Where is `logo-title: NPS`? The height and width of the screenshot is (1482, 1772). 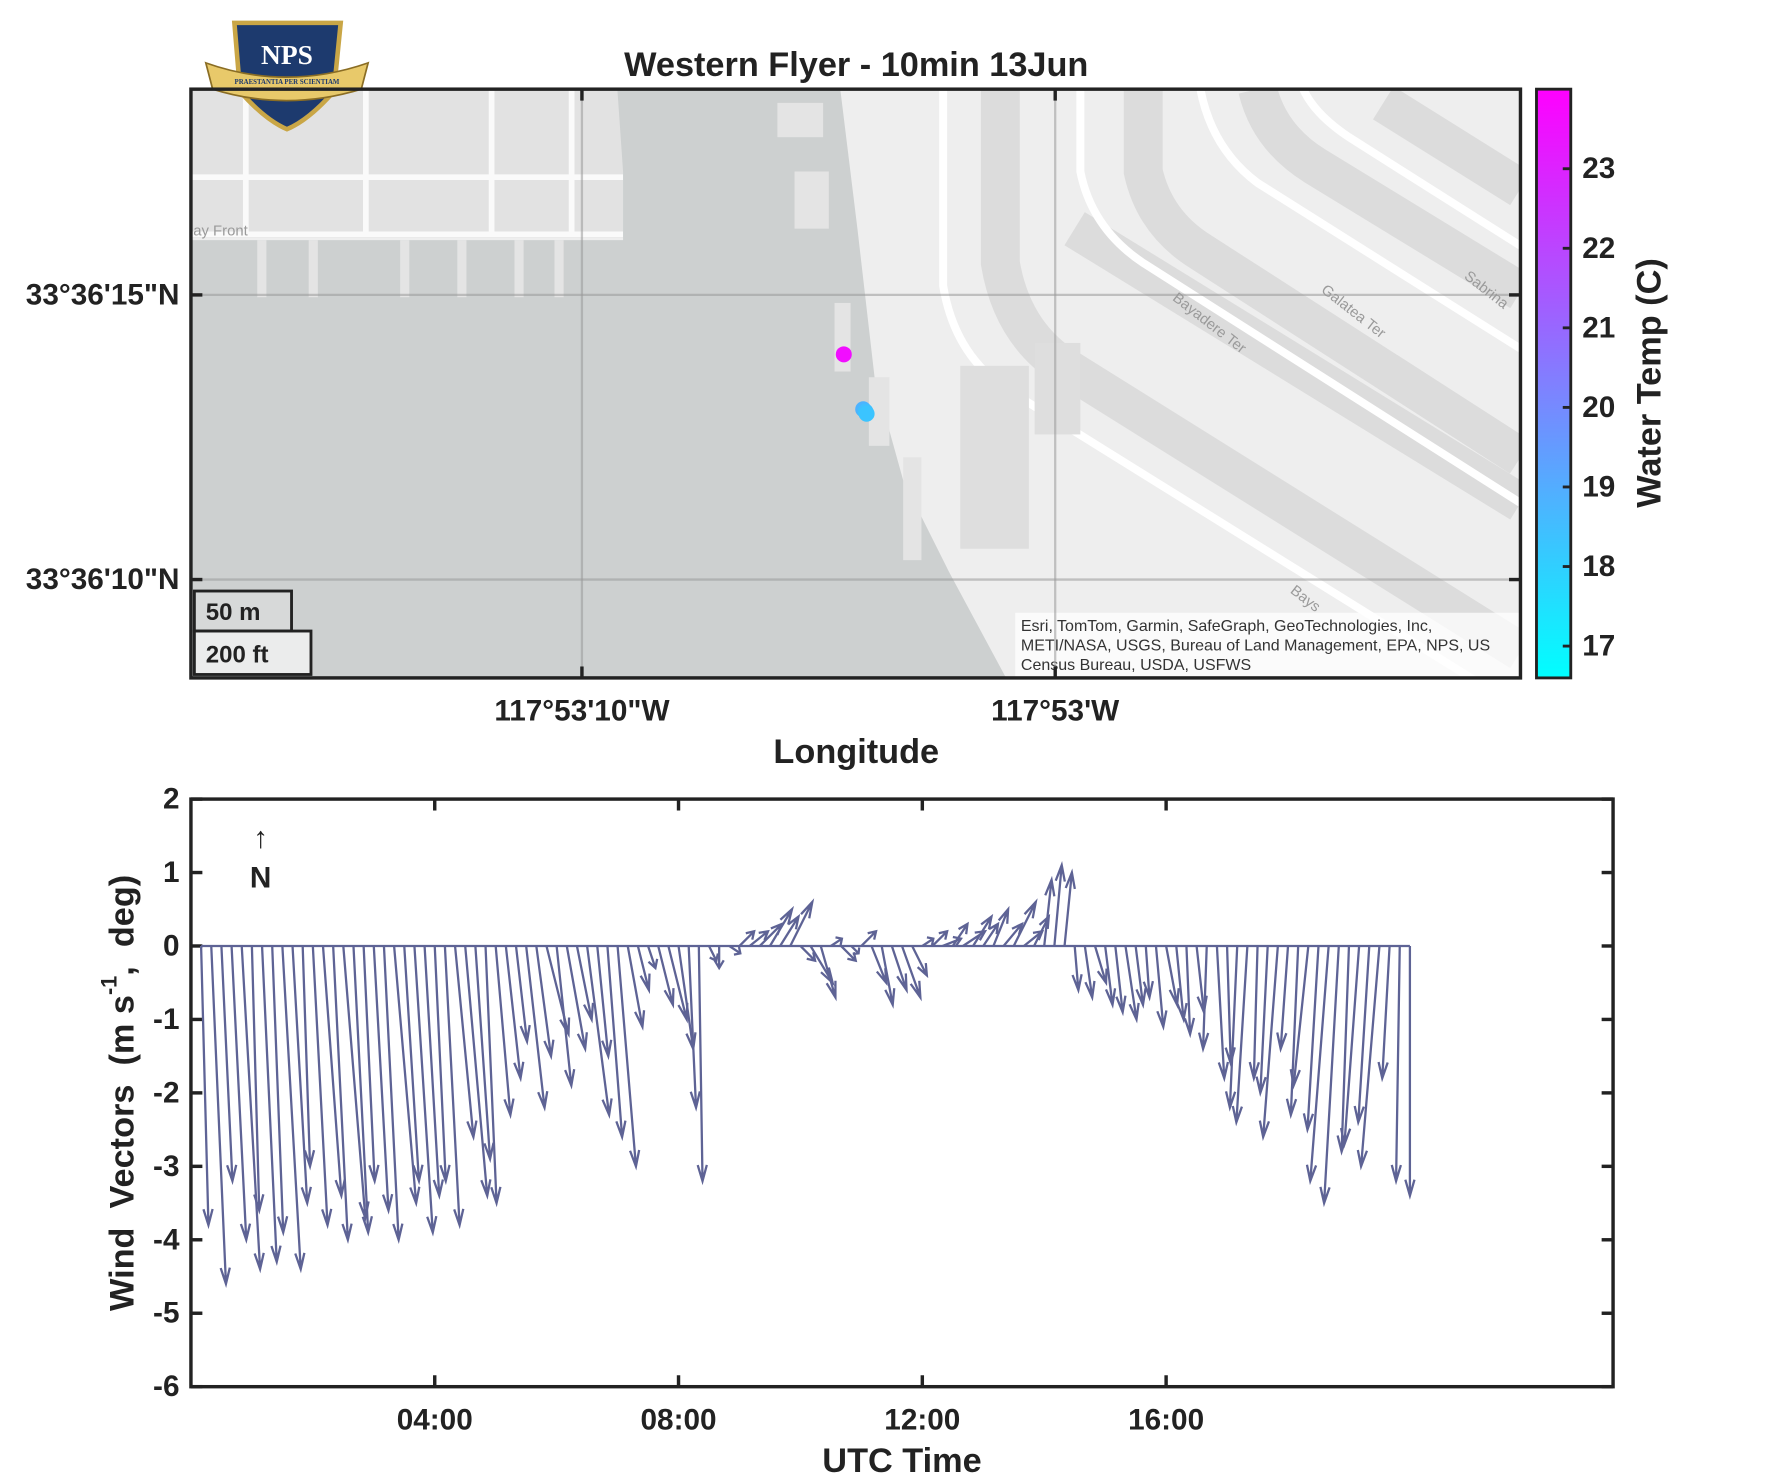 logo-title: NPS is located at coordinates (287, 55).